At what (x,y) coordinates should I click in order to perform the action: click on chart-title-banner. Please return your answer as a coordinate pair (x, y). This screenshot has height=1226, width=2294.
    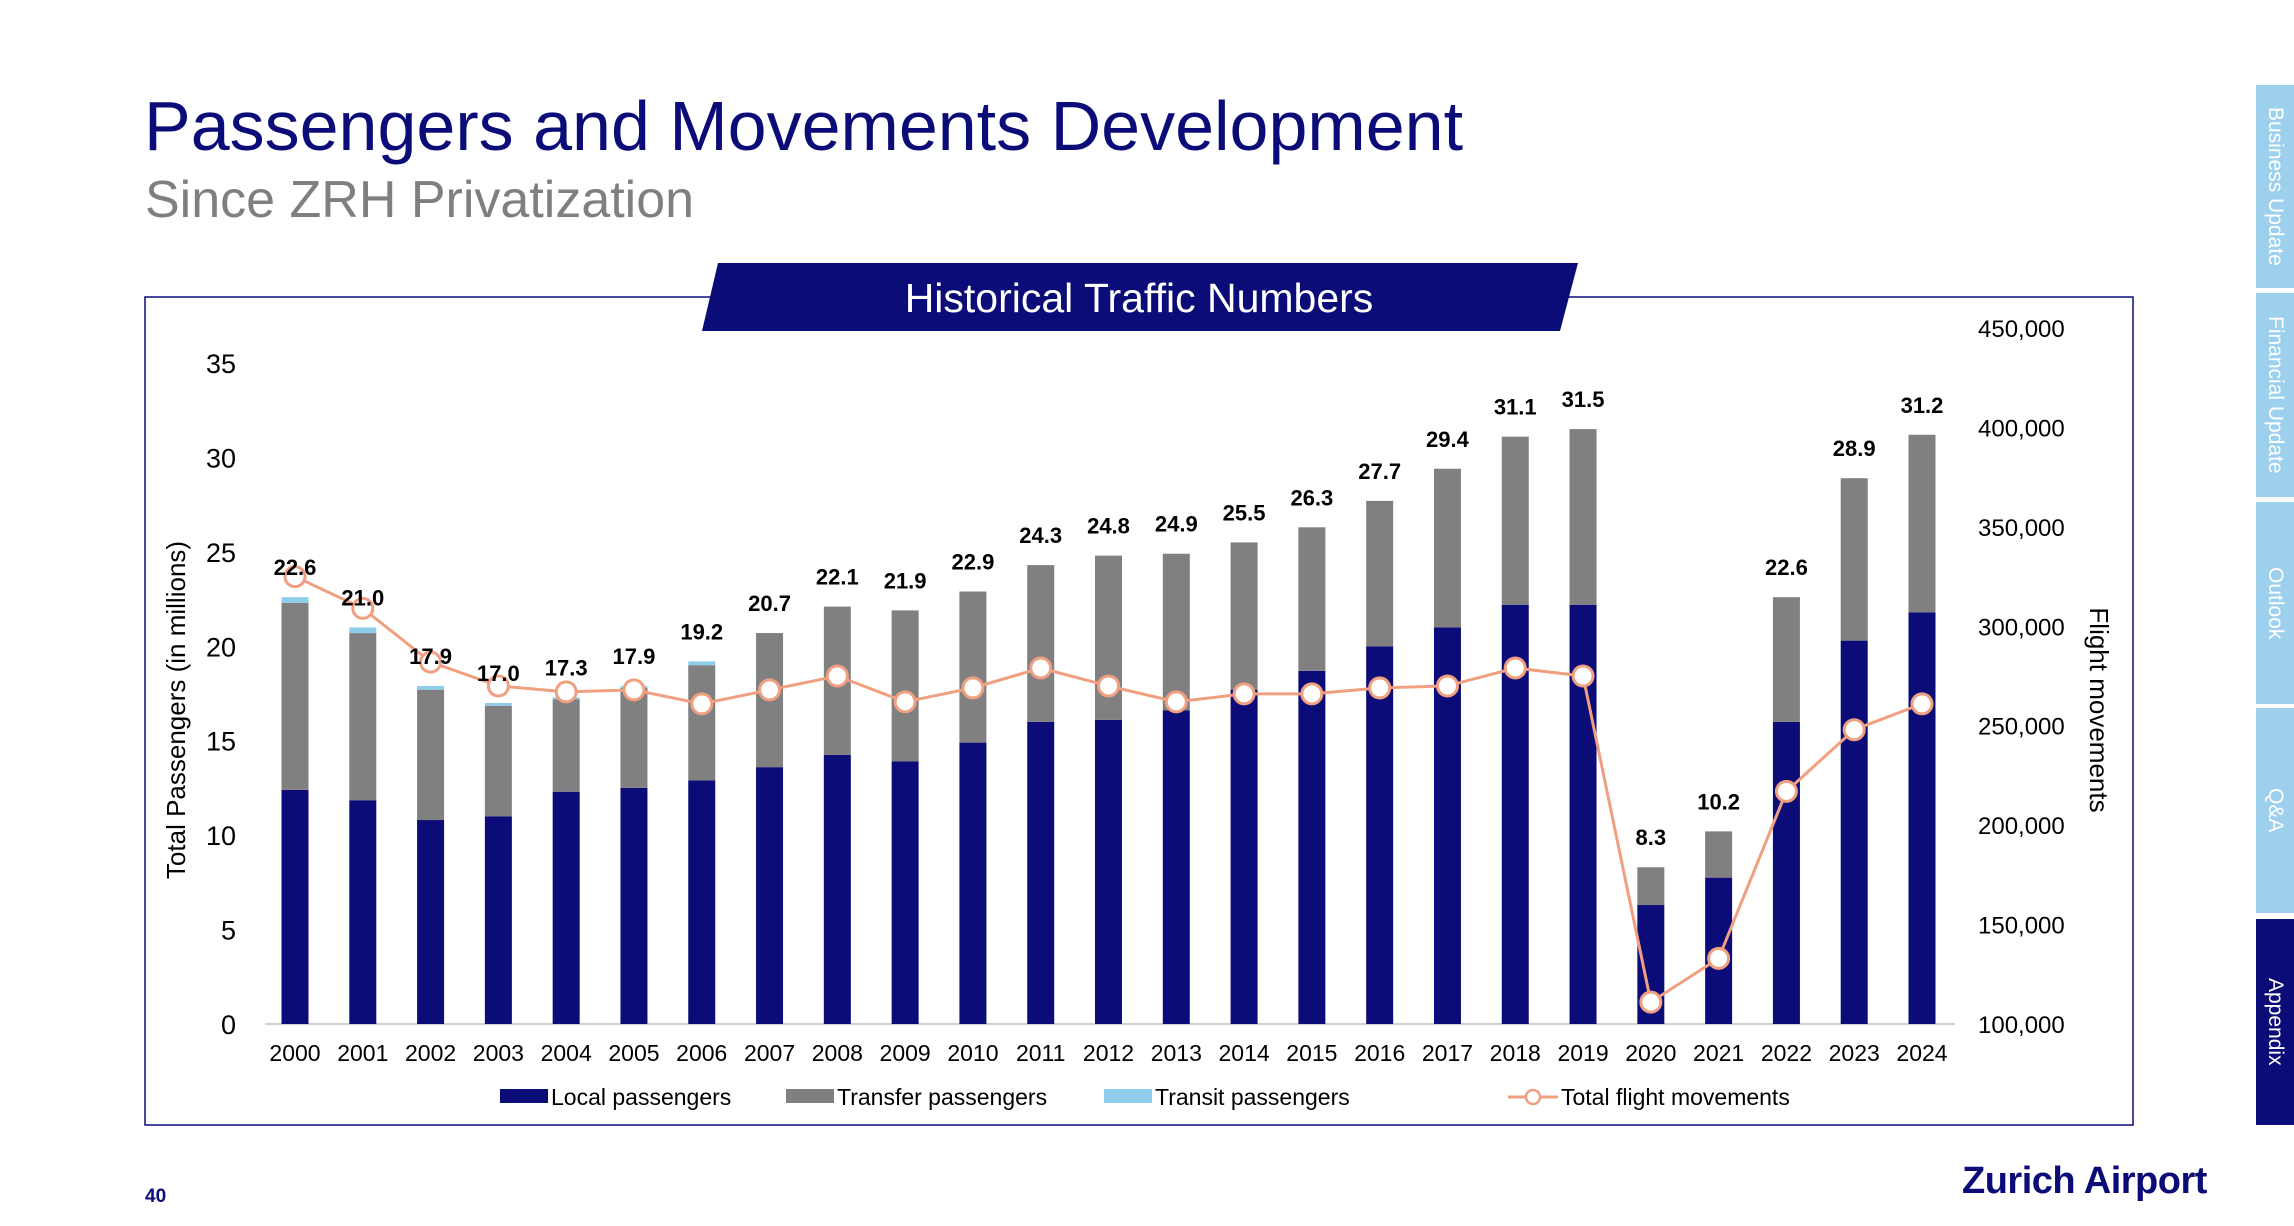
    Looking at the image, I should click on (1140, 297).